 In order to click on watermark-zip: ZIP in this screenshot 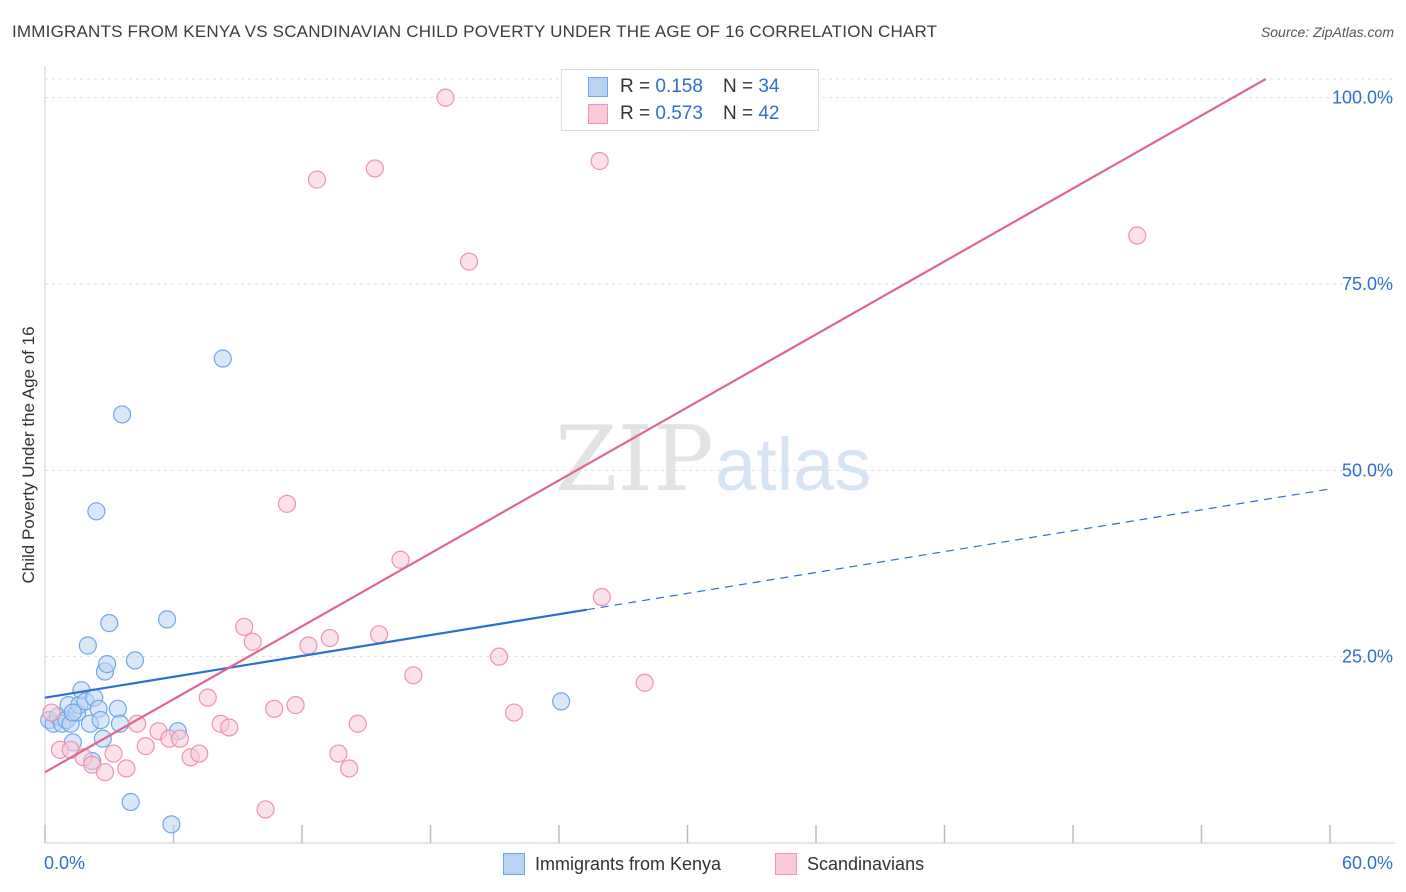, I will do `click(634, 459)`.